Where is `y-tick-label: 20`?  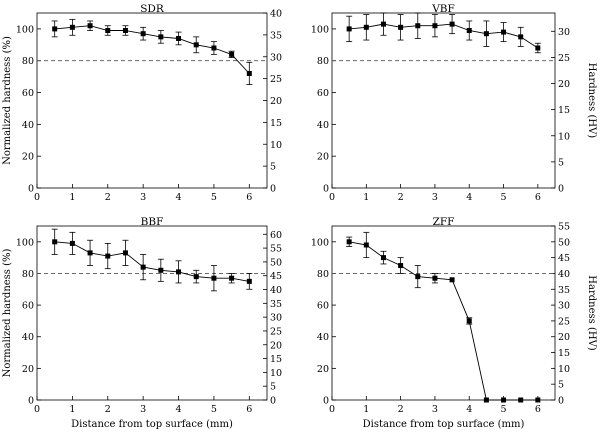
y-tick-label: 20 is located at coordinates (28, 157).